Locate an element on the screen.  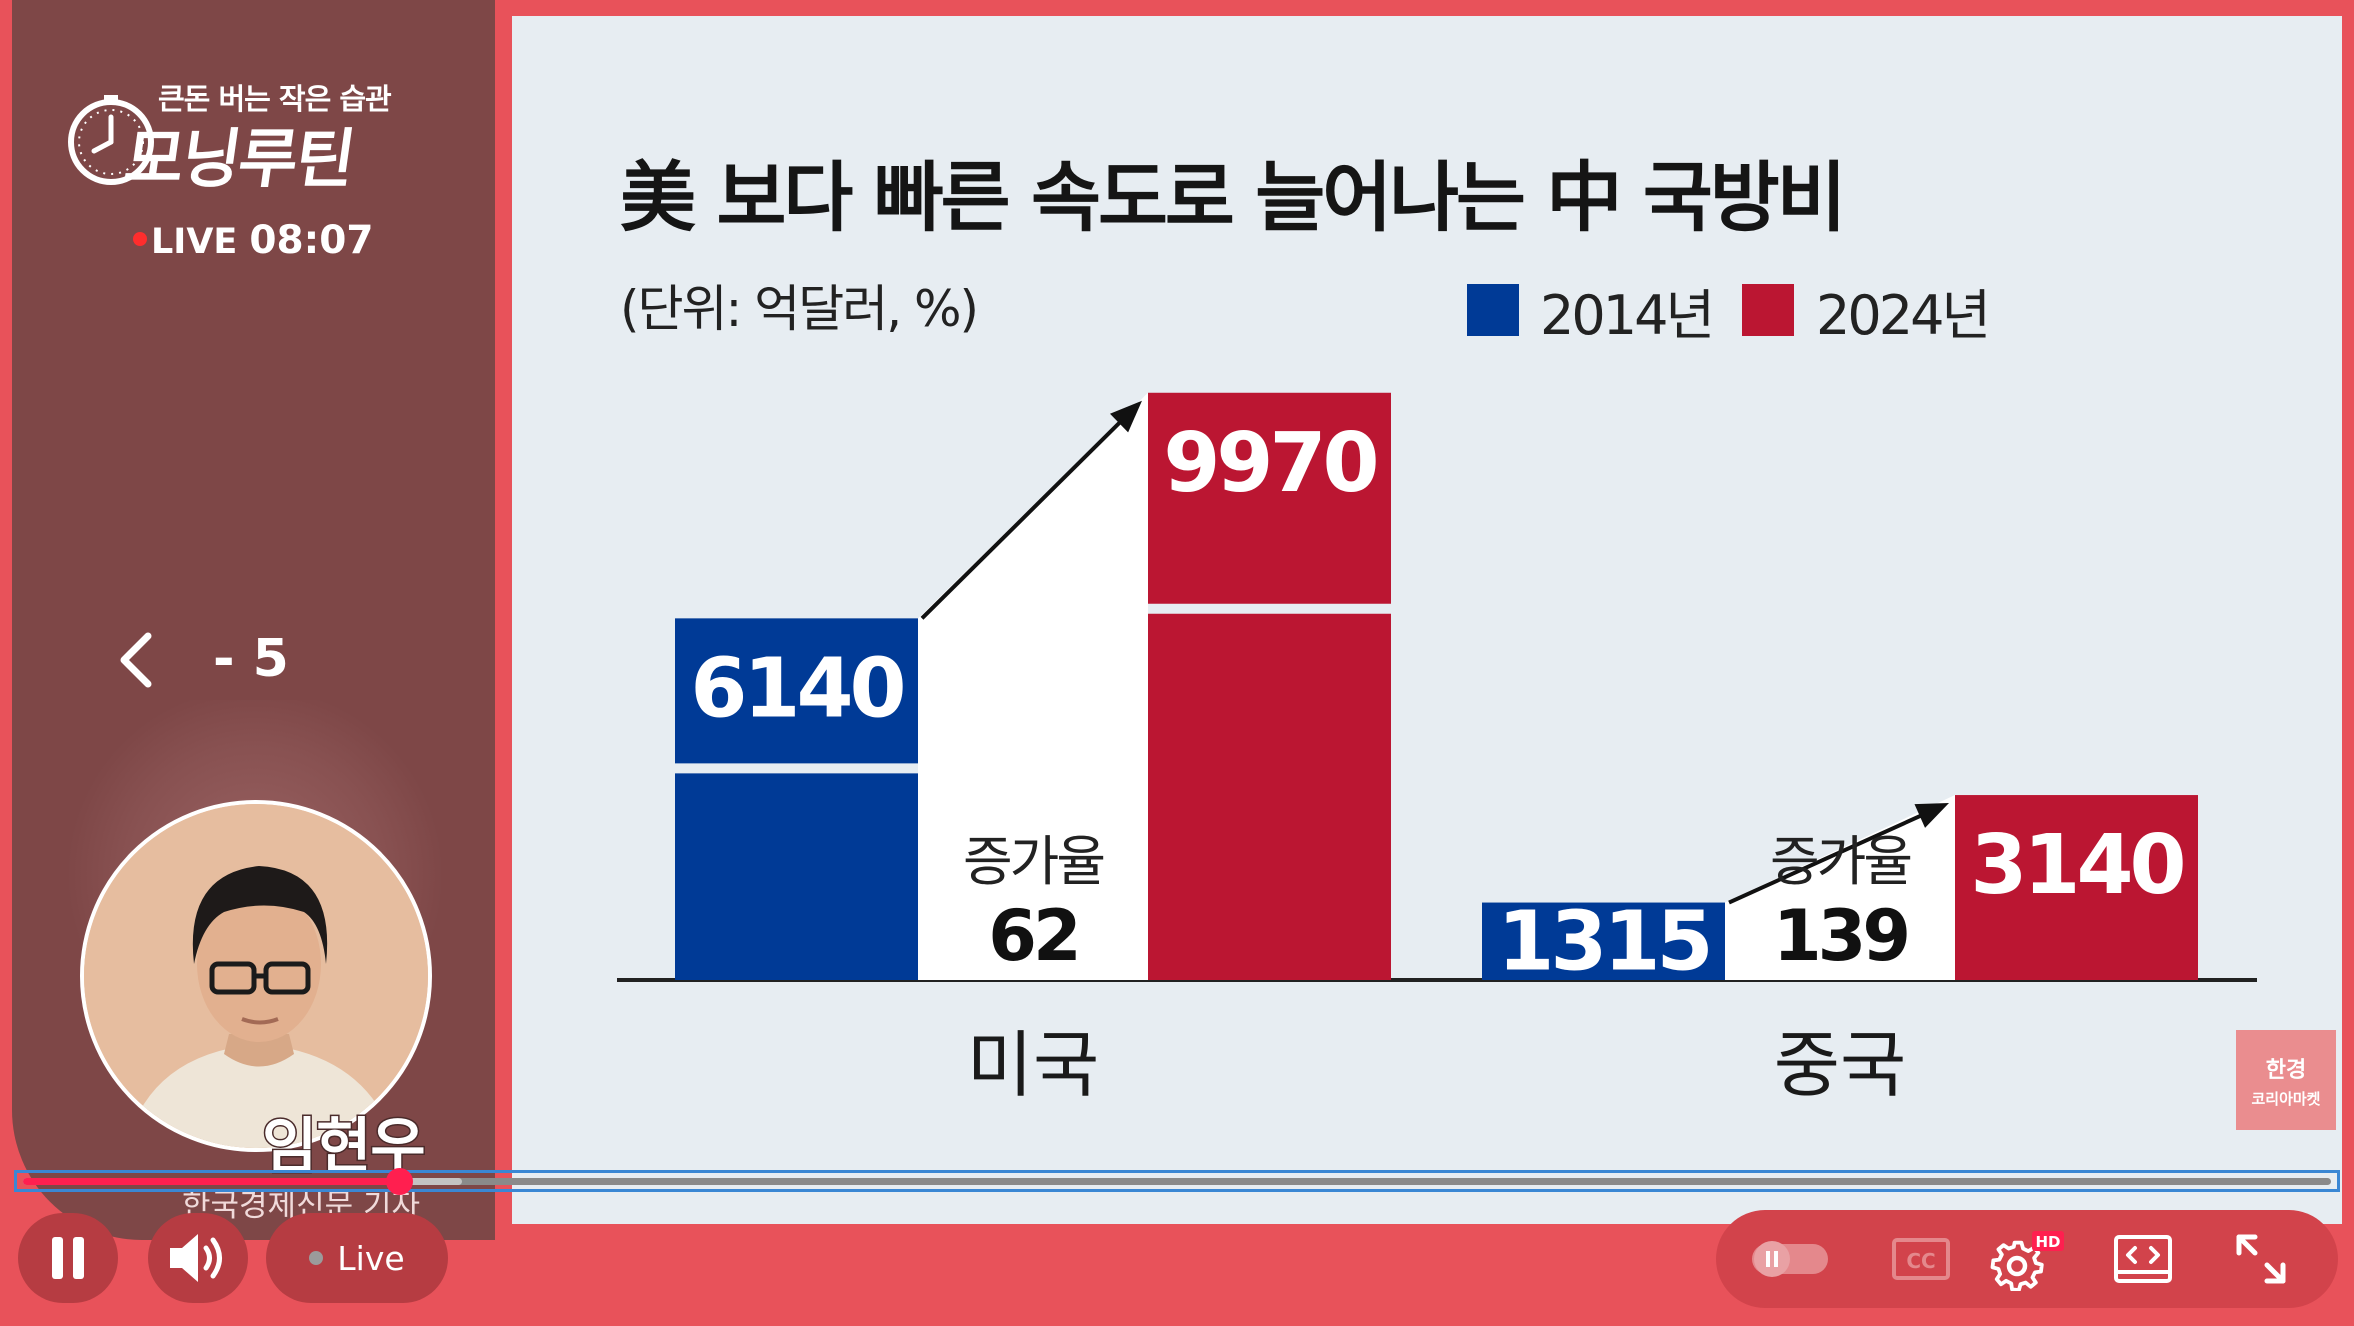
embed-icon is located at coordinates (2143, 1259).